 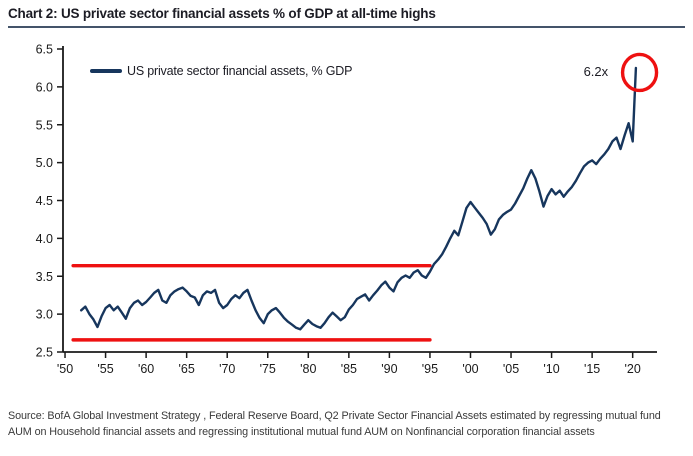 I want to click on x-axis-tick-label: '90, so click(x=389, y=369).